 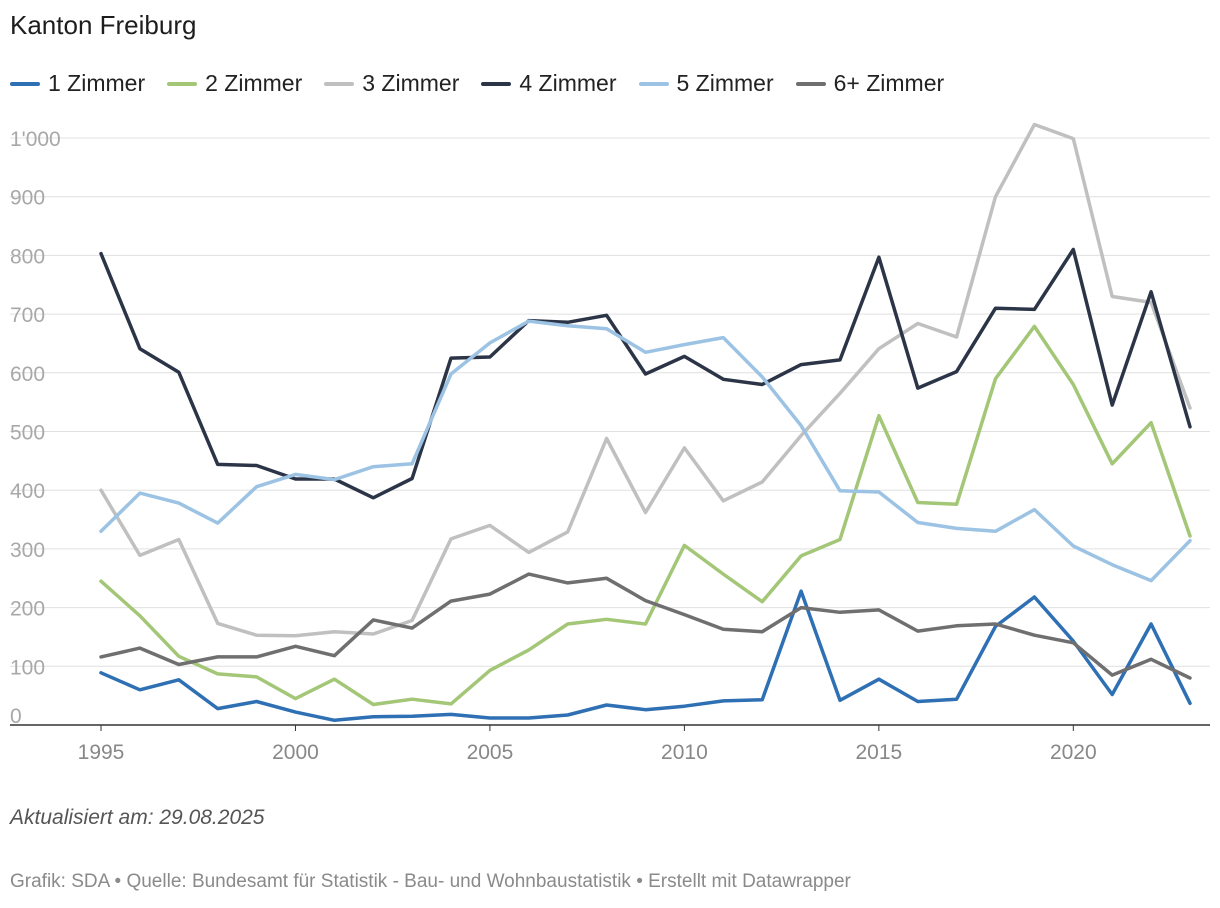 I want to click on series-line-6-zimmer, so click(x=645, y=626).